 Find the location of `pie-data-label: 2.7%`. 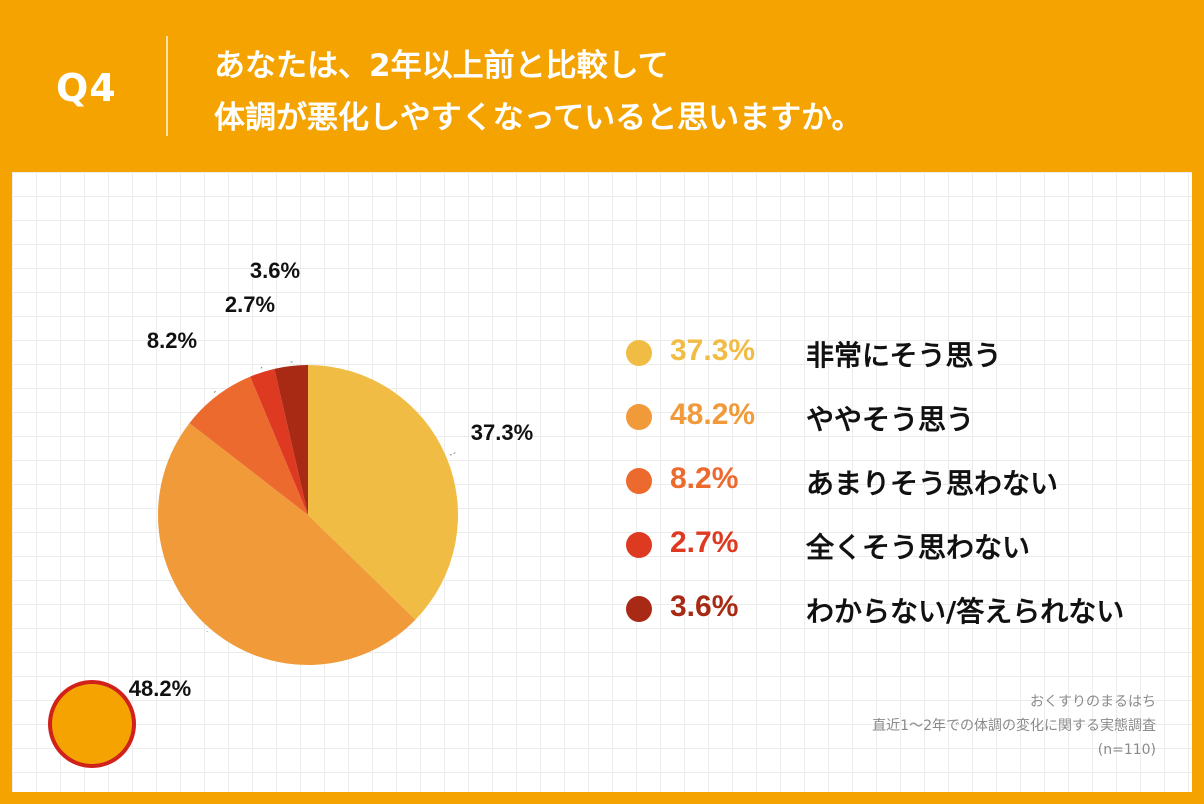

pie-data-label: 2.7% is located at coordinates (250, 304).